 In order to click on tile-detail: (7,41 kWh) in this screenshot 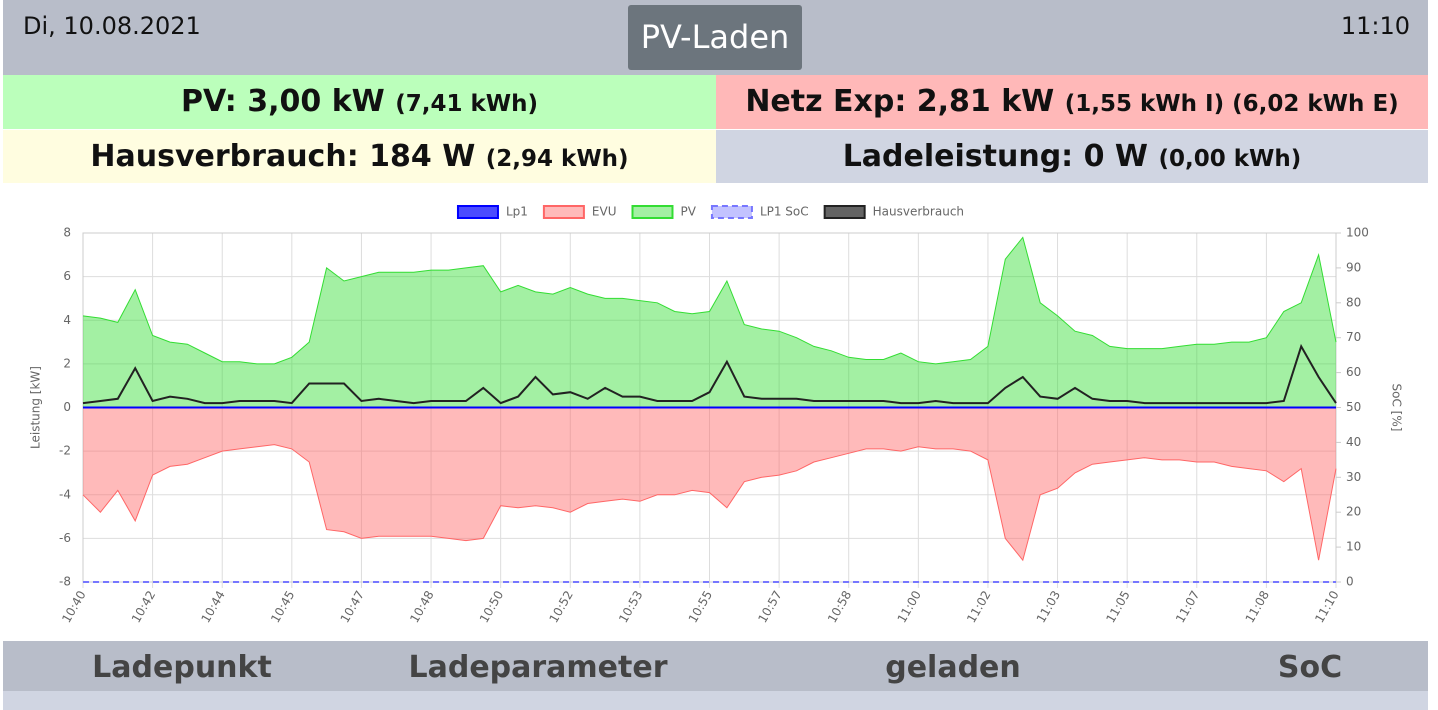, I will do `click(467, 104)`.